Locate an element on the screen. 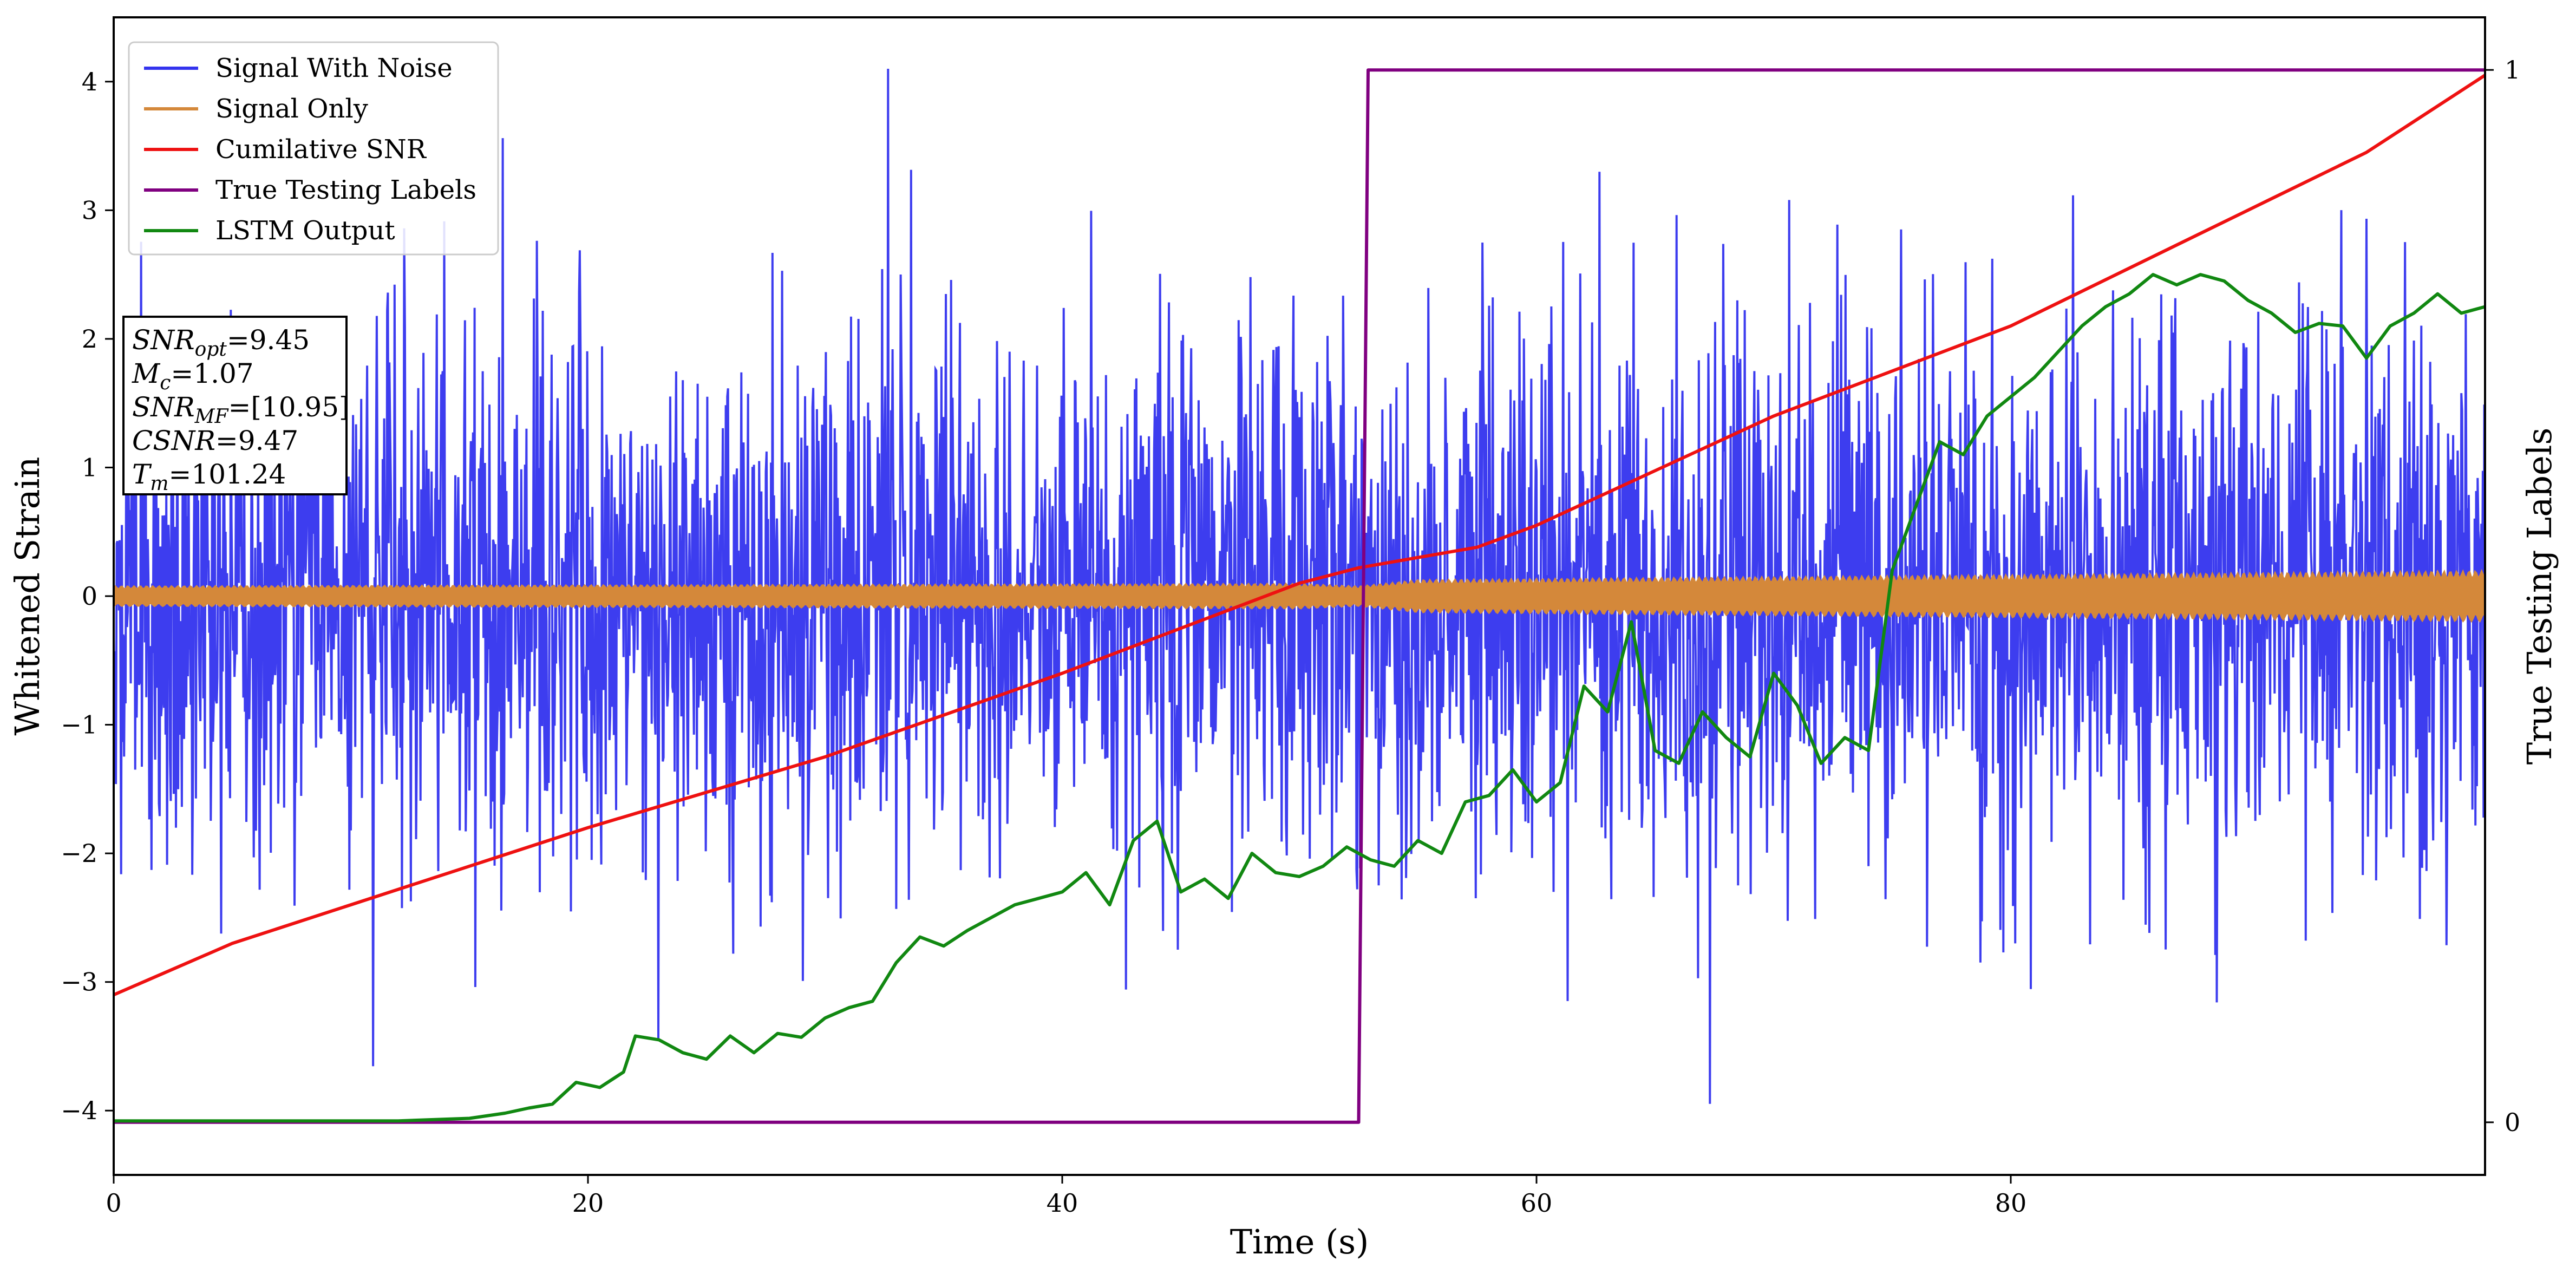  info-box-line: Mc=1.07 is located at coordinates (193, 376).